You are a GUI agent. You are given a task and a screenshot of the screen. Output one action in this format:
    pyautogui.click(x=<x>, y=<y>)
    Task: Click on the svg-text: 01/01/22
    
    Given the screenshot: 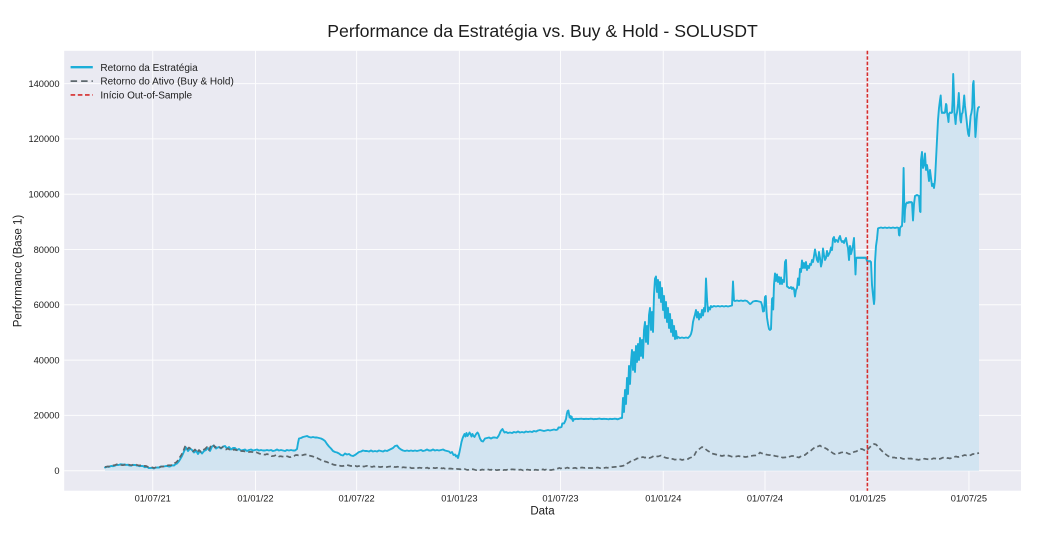 What is the action you would take?
    pyautogui.click(x=255, y=499)
    